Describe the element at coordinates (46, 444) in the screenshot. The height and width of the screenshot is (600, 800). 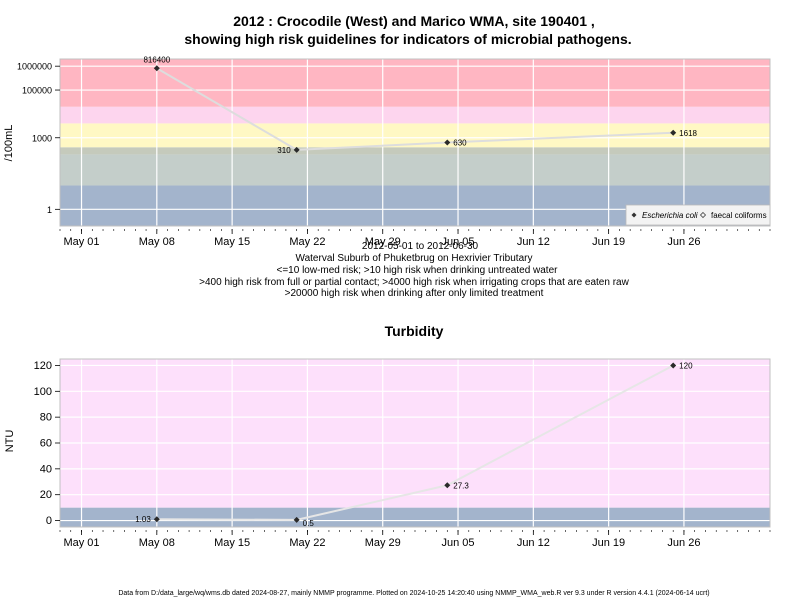
I see `chart2-y-tick-label-4: 60` at that location.